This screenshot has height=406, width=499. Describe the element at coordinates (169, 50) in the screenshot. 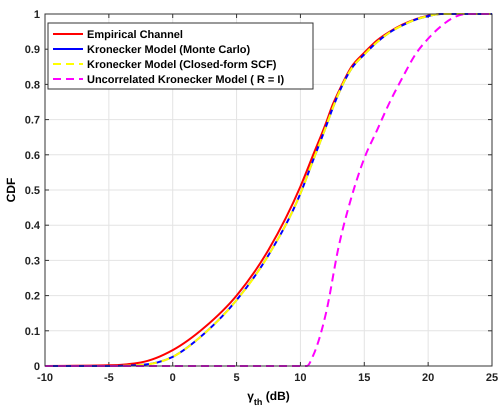

I see `legend-label: Kronecker Model (Monte Carlo)` at that location.